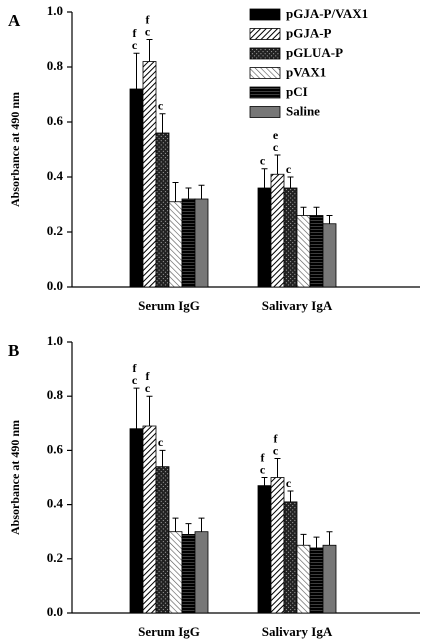 The width and height of the screenshot is (430, 643). Describe the element at coordinates (309, 32) in the screenshot. I see `legend-label: pGJA-P` at that location.